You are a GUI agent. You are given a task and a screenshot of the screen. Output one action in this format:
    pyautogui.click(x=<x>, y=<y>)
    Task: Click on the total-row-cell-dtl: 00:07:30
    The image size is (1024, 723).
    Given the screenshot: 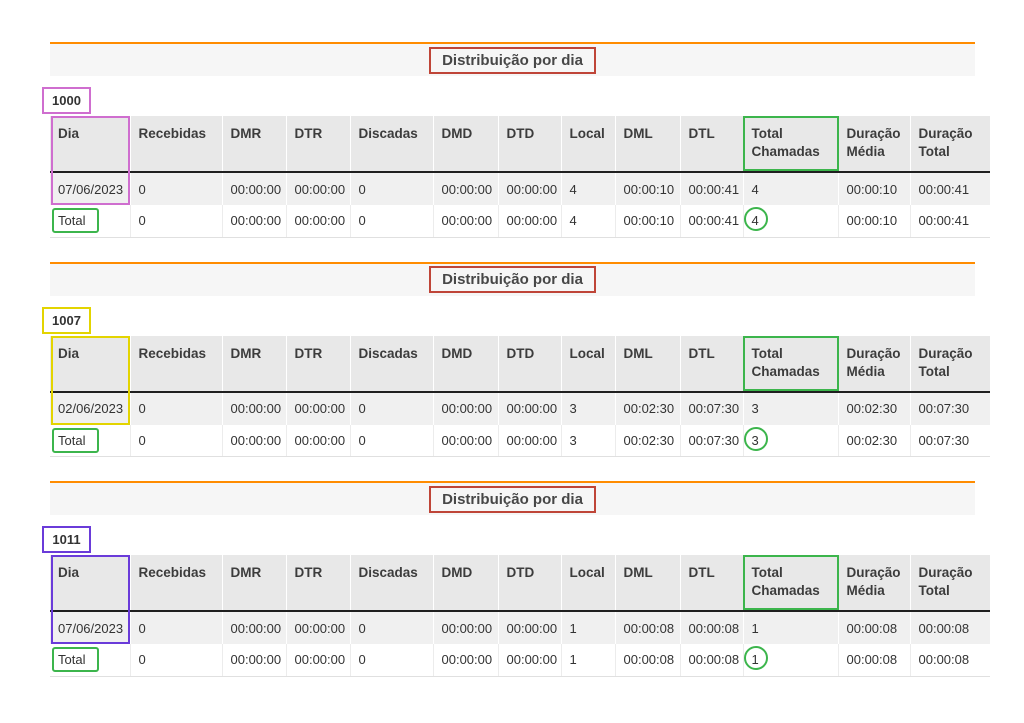 What is the action you would take?
    pyautogui.click(x=712, y=440)
    